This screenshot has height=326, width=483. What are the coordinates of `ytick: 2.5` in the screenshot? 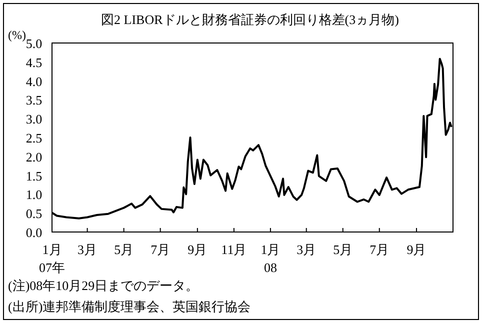 It's located at (34, 138).